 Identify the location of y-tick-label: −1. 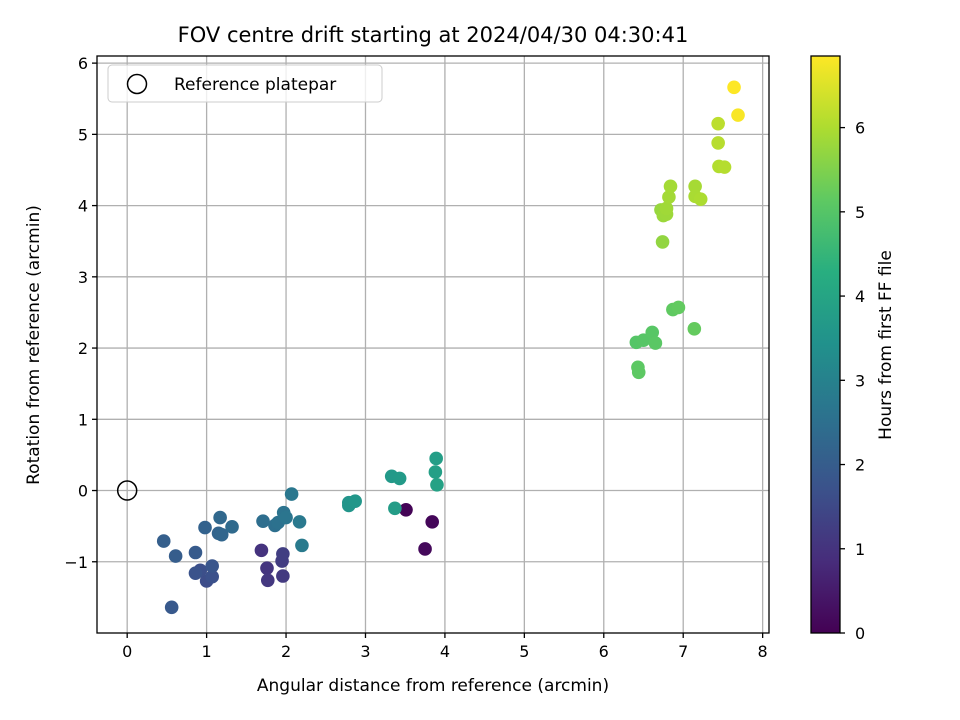
(76, 562).